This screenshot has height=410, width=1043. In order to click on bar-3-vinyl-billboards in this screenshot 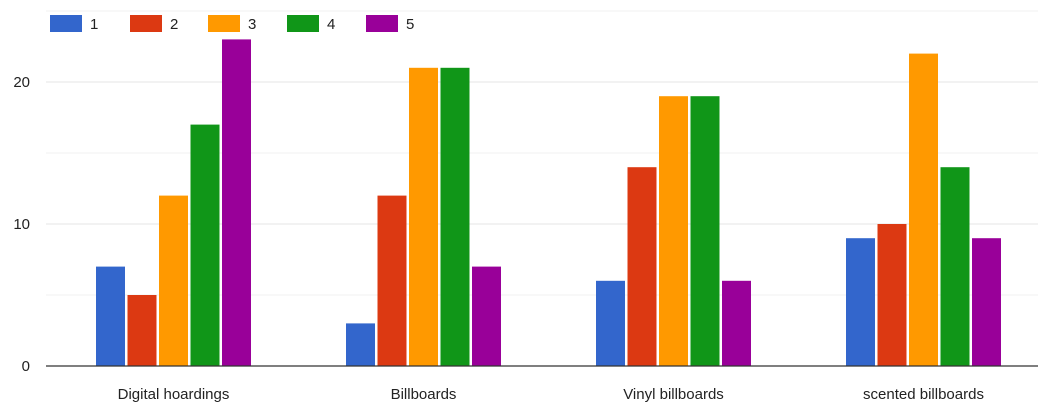, I will do `click(673, 231)`.